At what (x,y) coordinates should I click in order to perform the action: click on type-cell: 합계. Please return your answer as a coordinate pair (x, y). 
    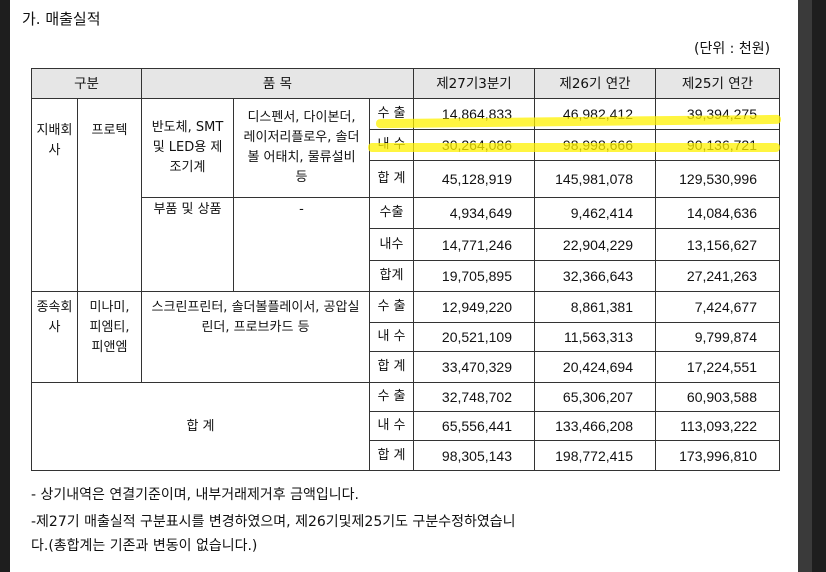
    Looking at the image, I should click on (391, 276).